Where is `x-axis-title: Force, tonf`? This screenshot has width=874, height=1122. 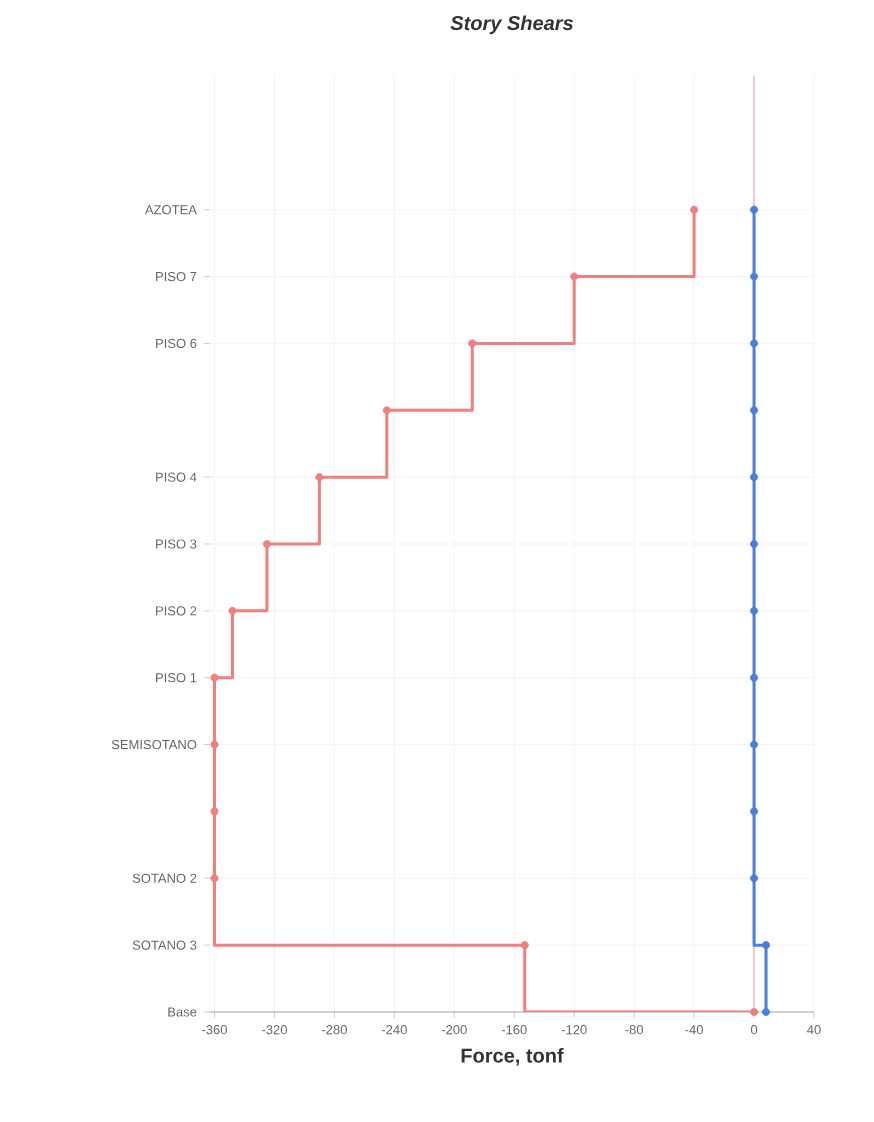
x-axis-title: Force, tonf is located at coordinates (512, 1056).